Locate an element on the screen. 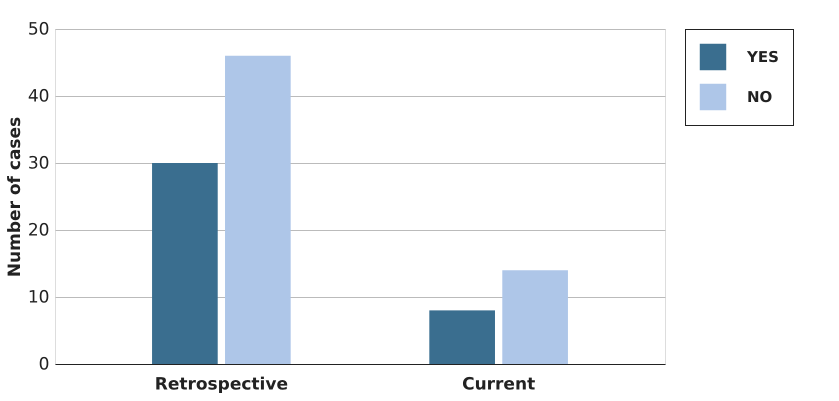  x-tick-label: Current is located at coordinates (499, 384).